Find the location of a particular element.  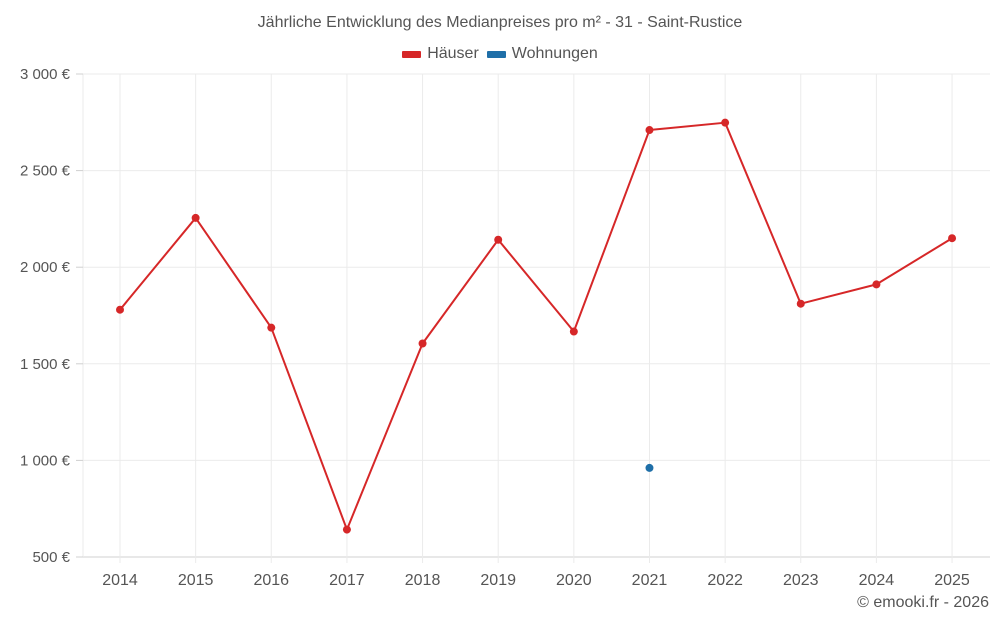

x-tick-label: 2023 is located at coordinates (801, 580).